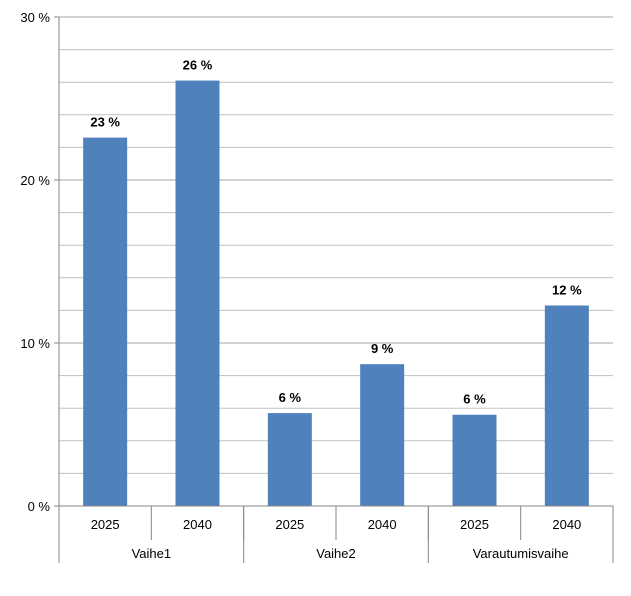 The image size is (631, 596). I want to click on y-tick-label: 30 %, so click(35, 17).